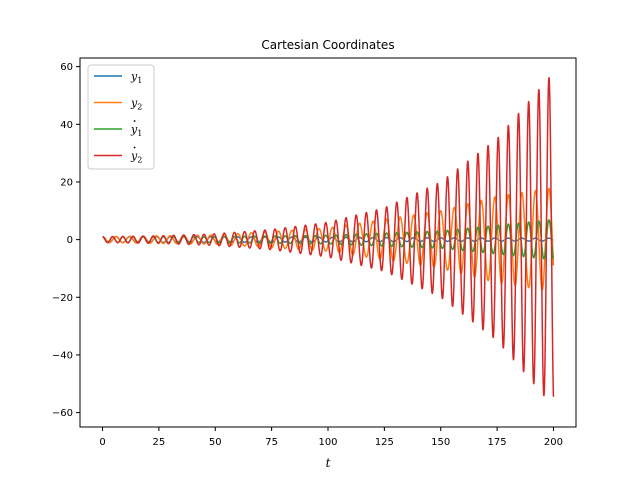 The width and height of the screenshot is (640, 480). What do you see at coordinates (62, 413) in the screenshot?
I see `y-tick-label: −60` at bounding box center [62, 413].